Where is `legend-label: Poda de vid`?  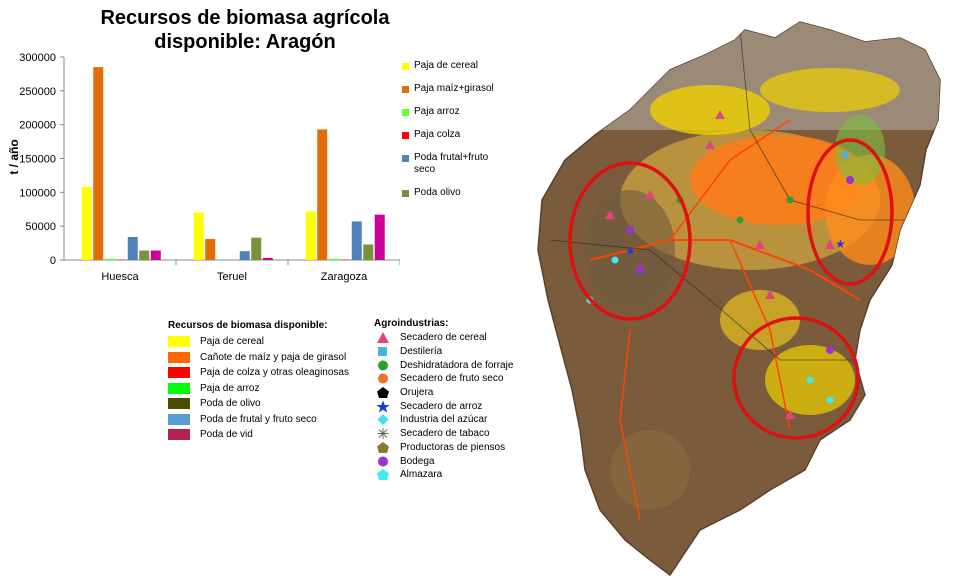 legend-label: Poda de vid is located at coordinates (226, 435).